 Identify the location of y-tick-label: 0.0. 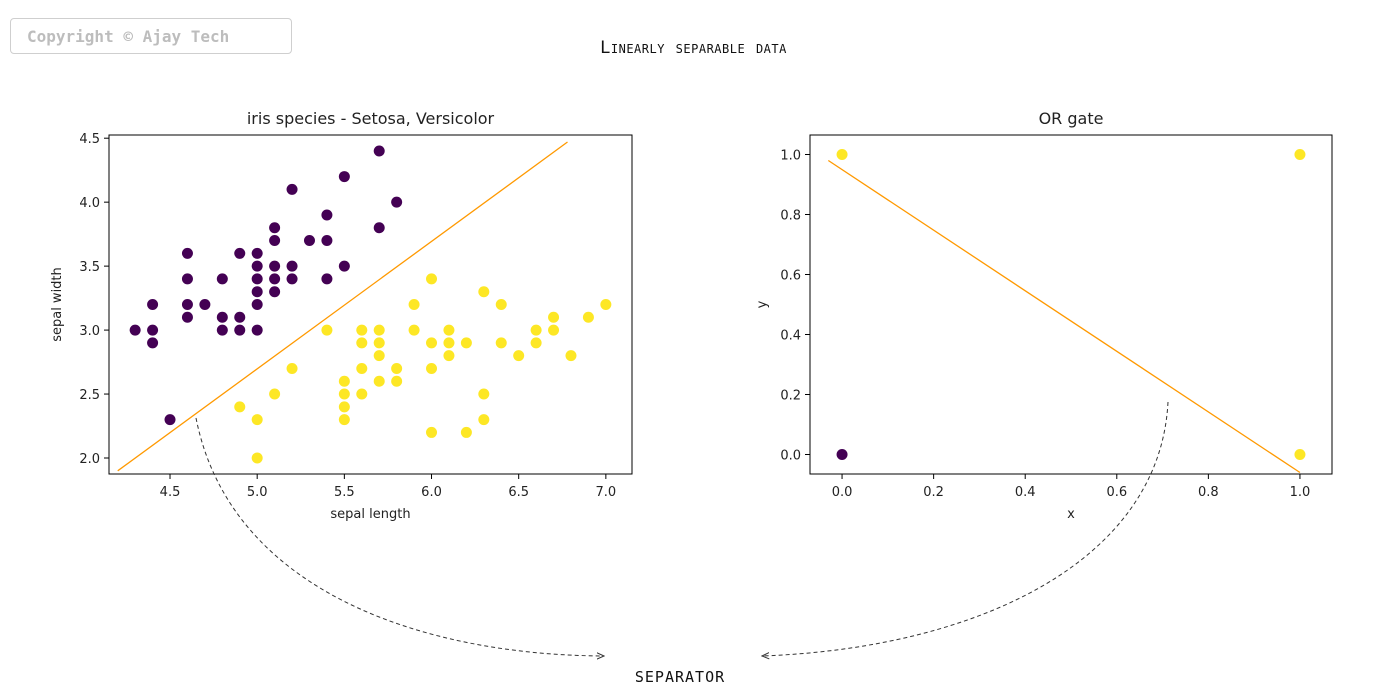
(790, 456).